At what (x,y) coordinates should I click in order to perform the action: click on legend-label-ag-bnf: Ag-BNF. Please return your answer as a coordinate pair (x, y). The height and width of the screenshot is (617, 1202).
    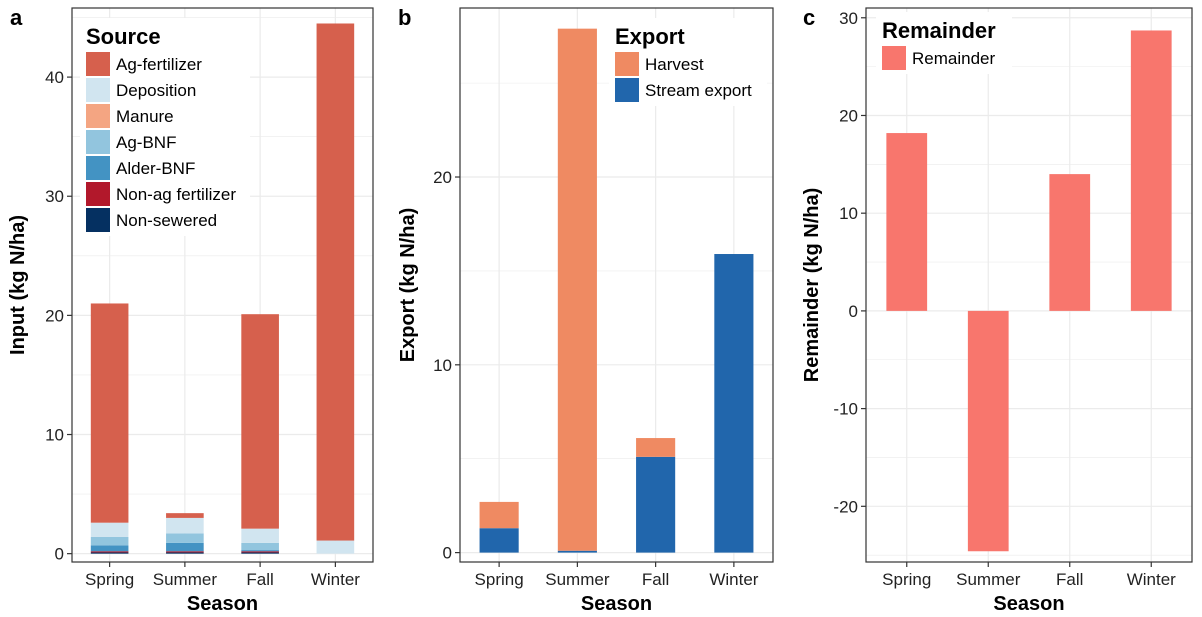
    Looking at the image, I should click on (146, 142).